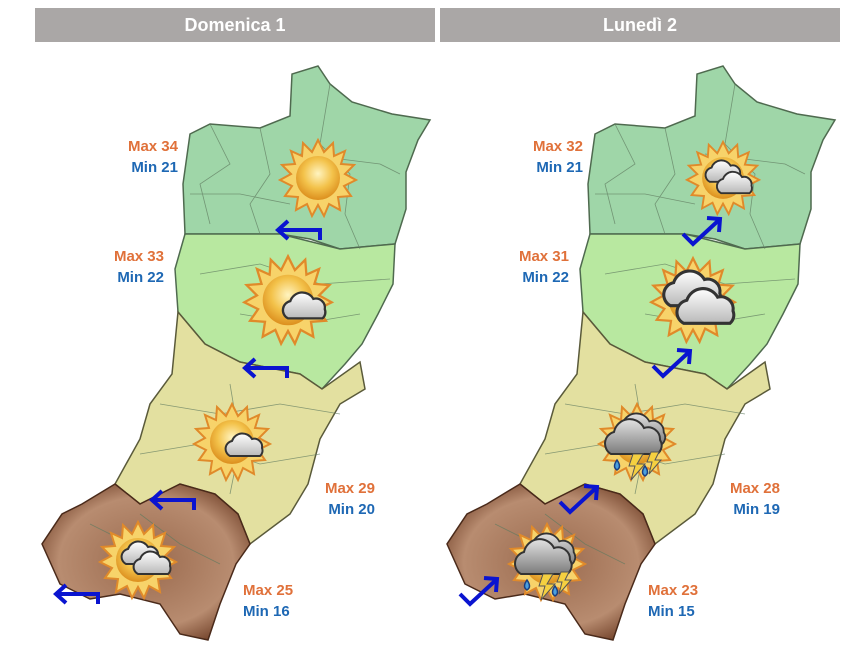 The height and width of the screenshot is (648, 860). Describe the element at coordinates (534, 267) in the screenshot. I see `temp-label-center-north: Max 31 Min 22` at that location.